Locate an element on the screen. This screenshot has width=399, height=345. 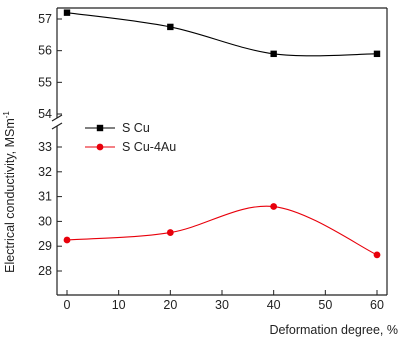
y-tick-label: 31 is located at coordinates (45, 197).